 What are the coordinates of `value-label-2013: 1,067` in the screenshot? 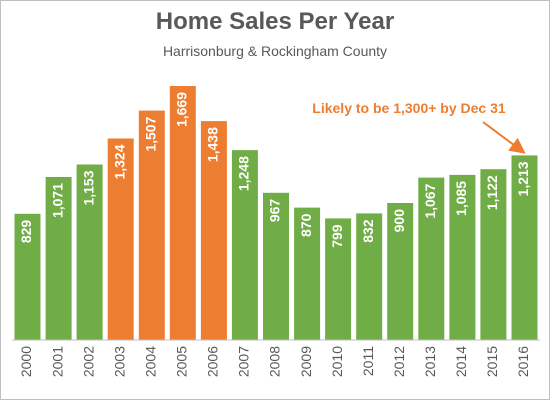 It's located at (430, 200).